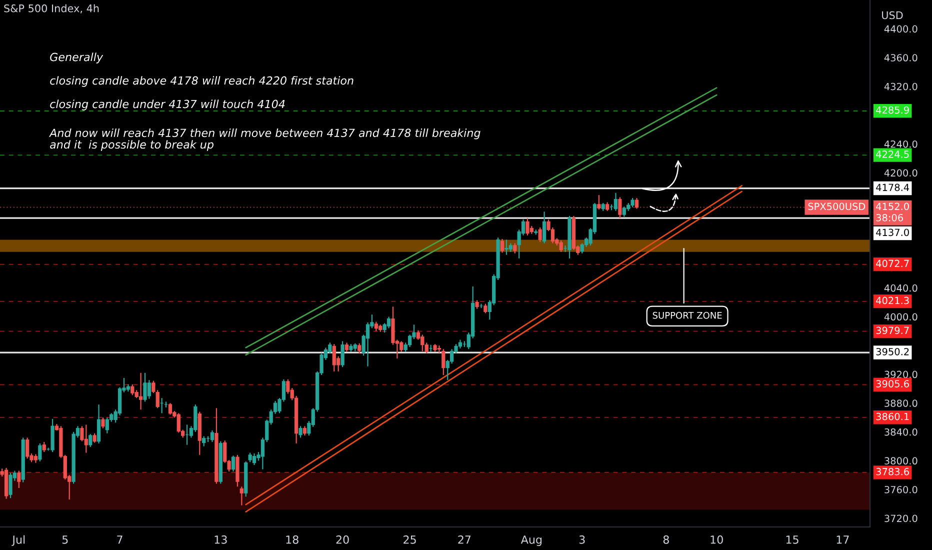 The image size is (932, 550). Describe the element at coordinates (901, 518) in the screenshot. I see `y-tick-label: 3720.0` at that location.